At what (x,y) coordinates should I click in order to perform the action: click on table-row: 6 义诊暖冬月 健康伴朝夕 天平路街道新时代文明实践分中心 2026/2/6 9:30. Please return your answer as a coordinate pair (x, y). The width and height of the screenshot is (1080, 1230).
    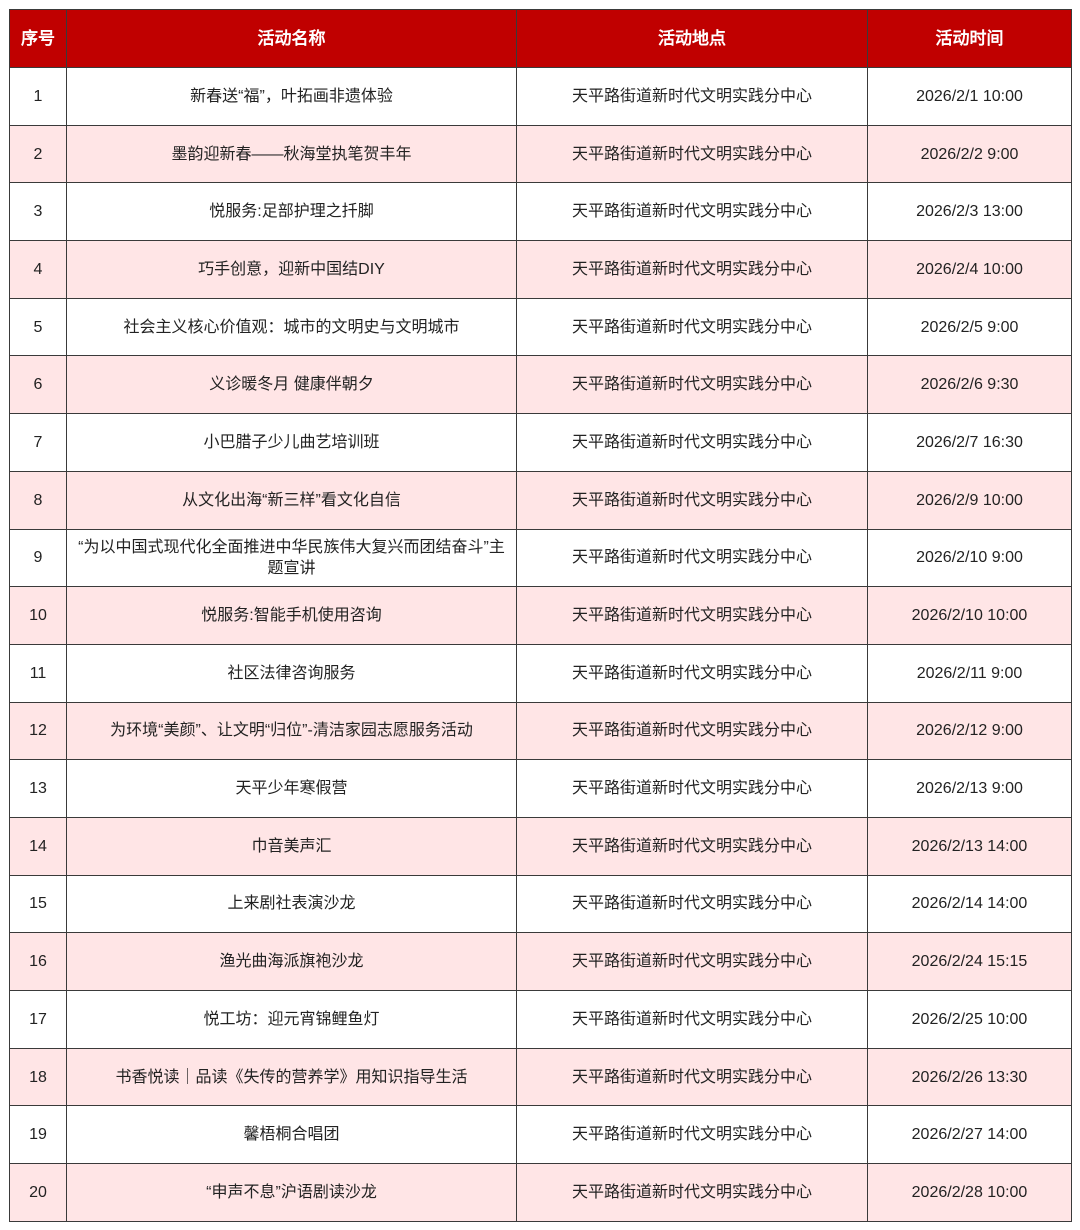
    Looking at the image, I should click on (540, 385).